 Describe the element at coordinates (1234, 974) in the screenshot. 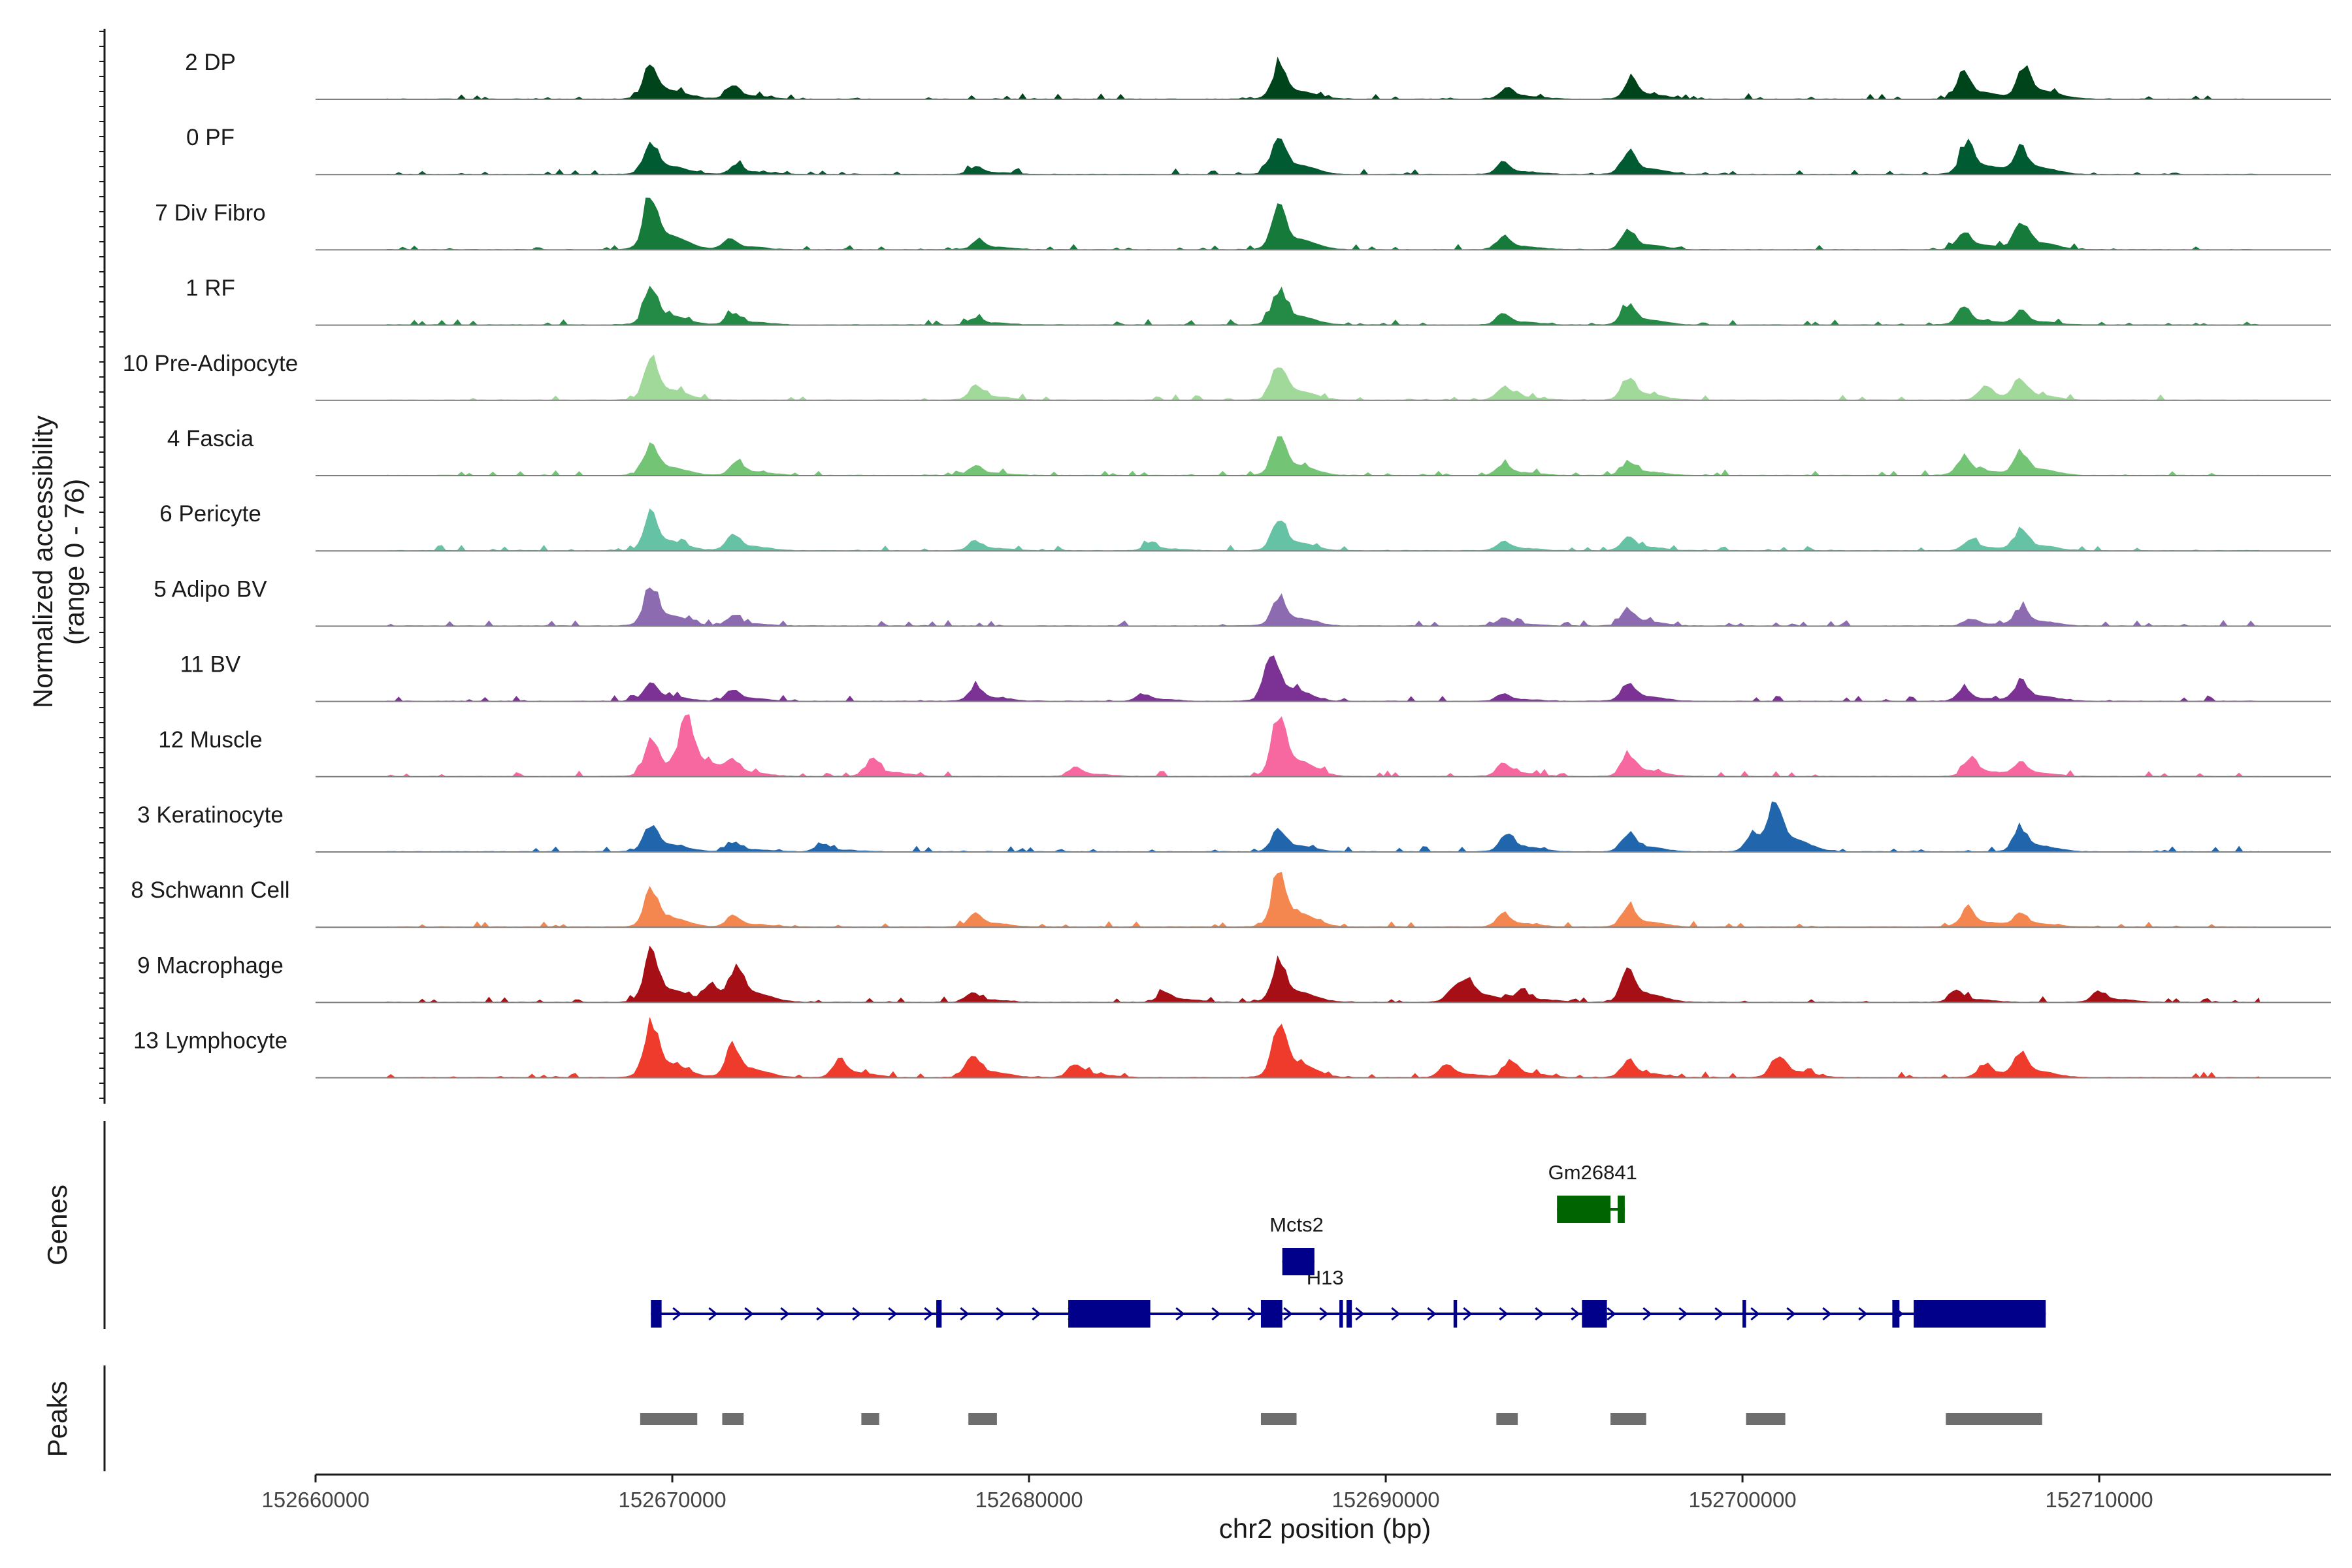

I see `track-9-macrophage: 9 Macrophage` at that location.